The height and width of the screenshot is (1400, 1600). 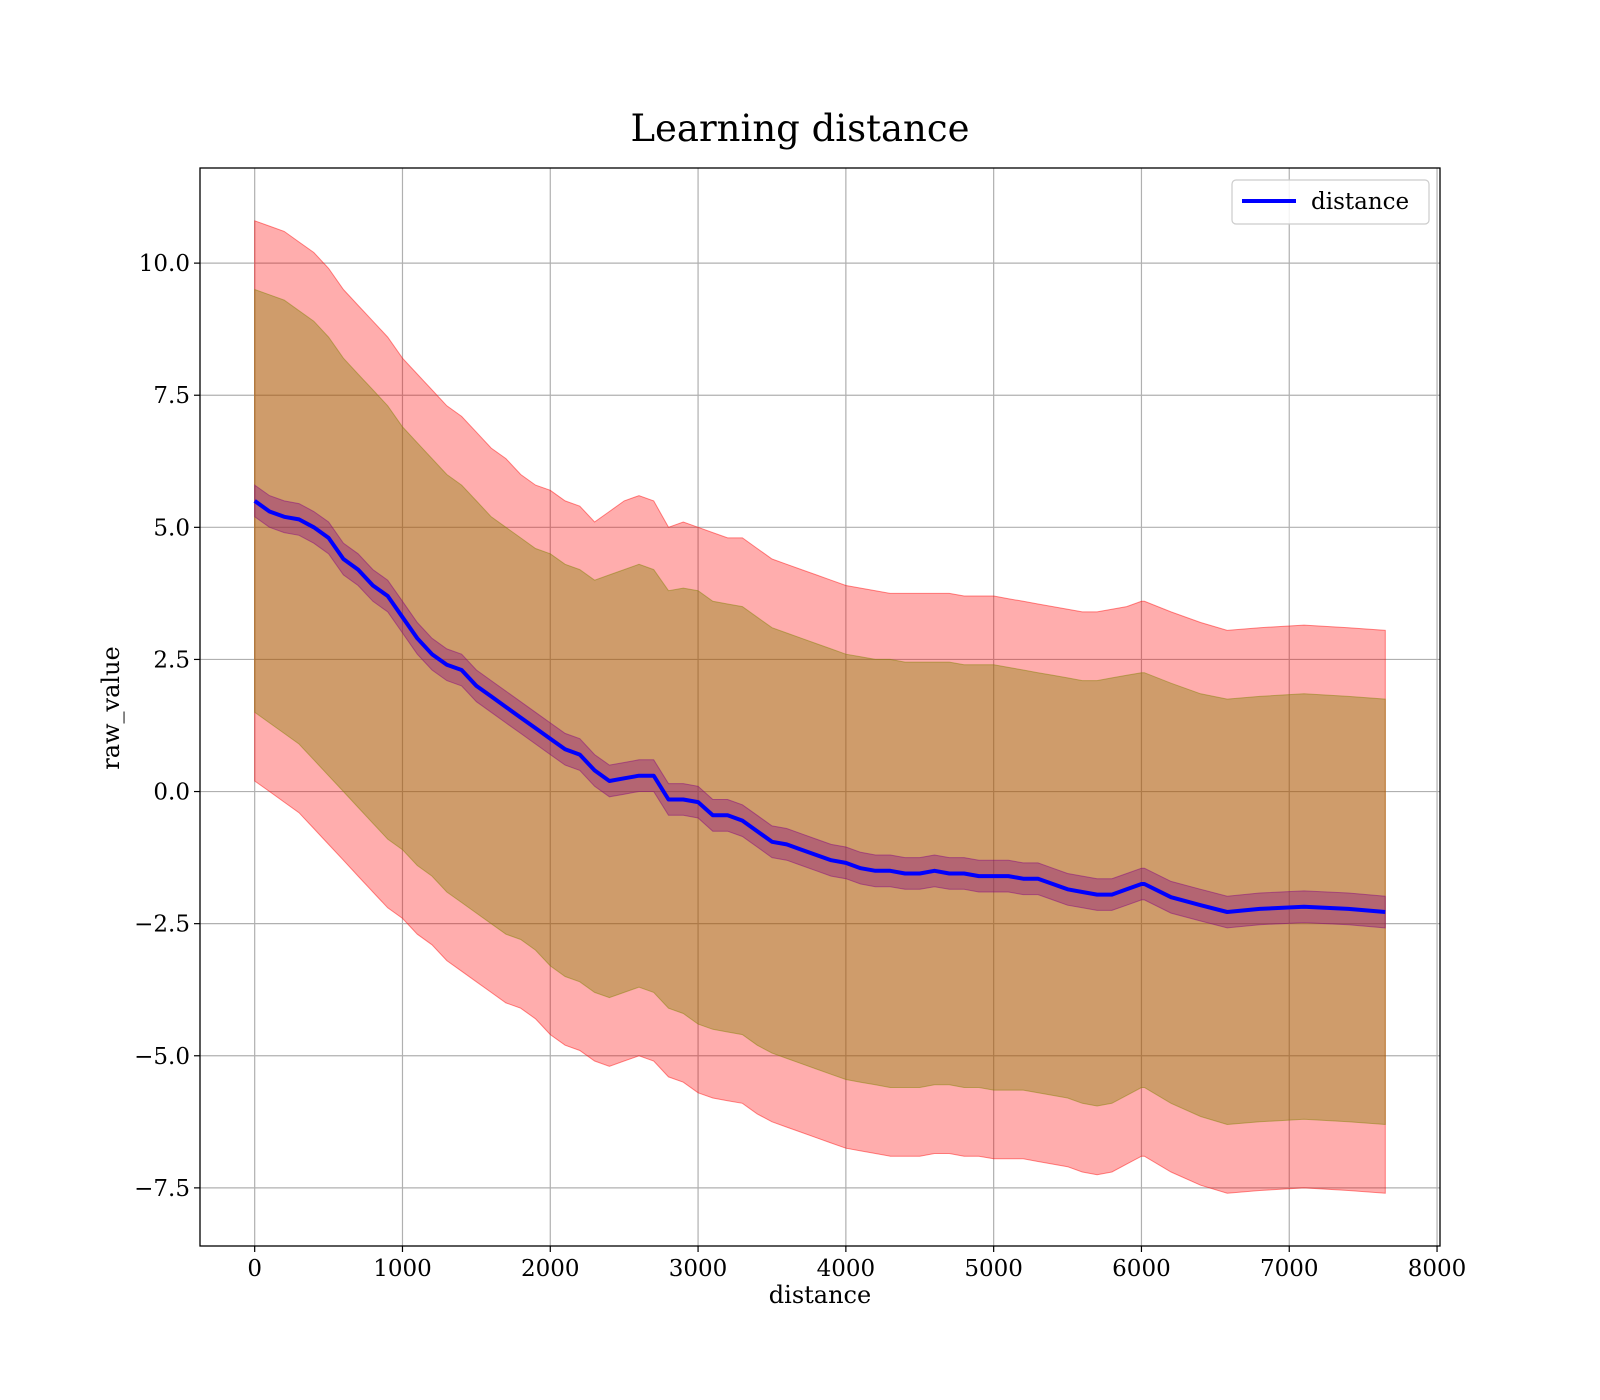 I want to click on y-axis-label: raw_value, so click(x=111, y=708).